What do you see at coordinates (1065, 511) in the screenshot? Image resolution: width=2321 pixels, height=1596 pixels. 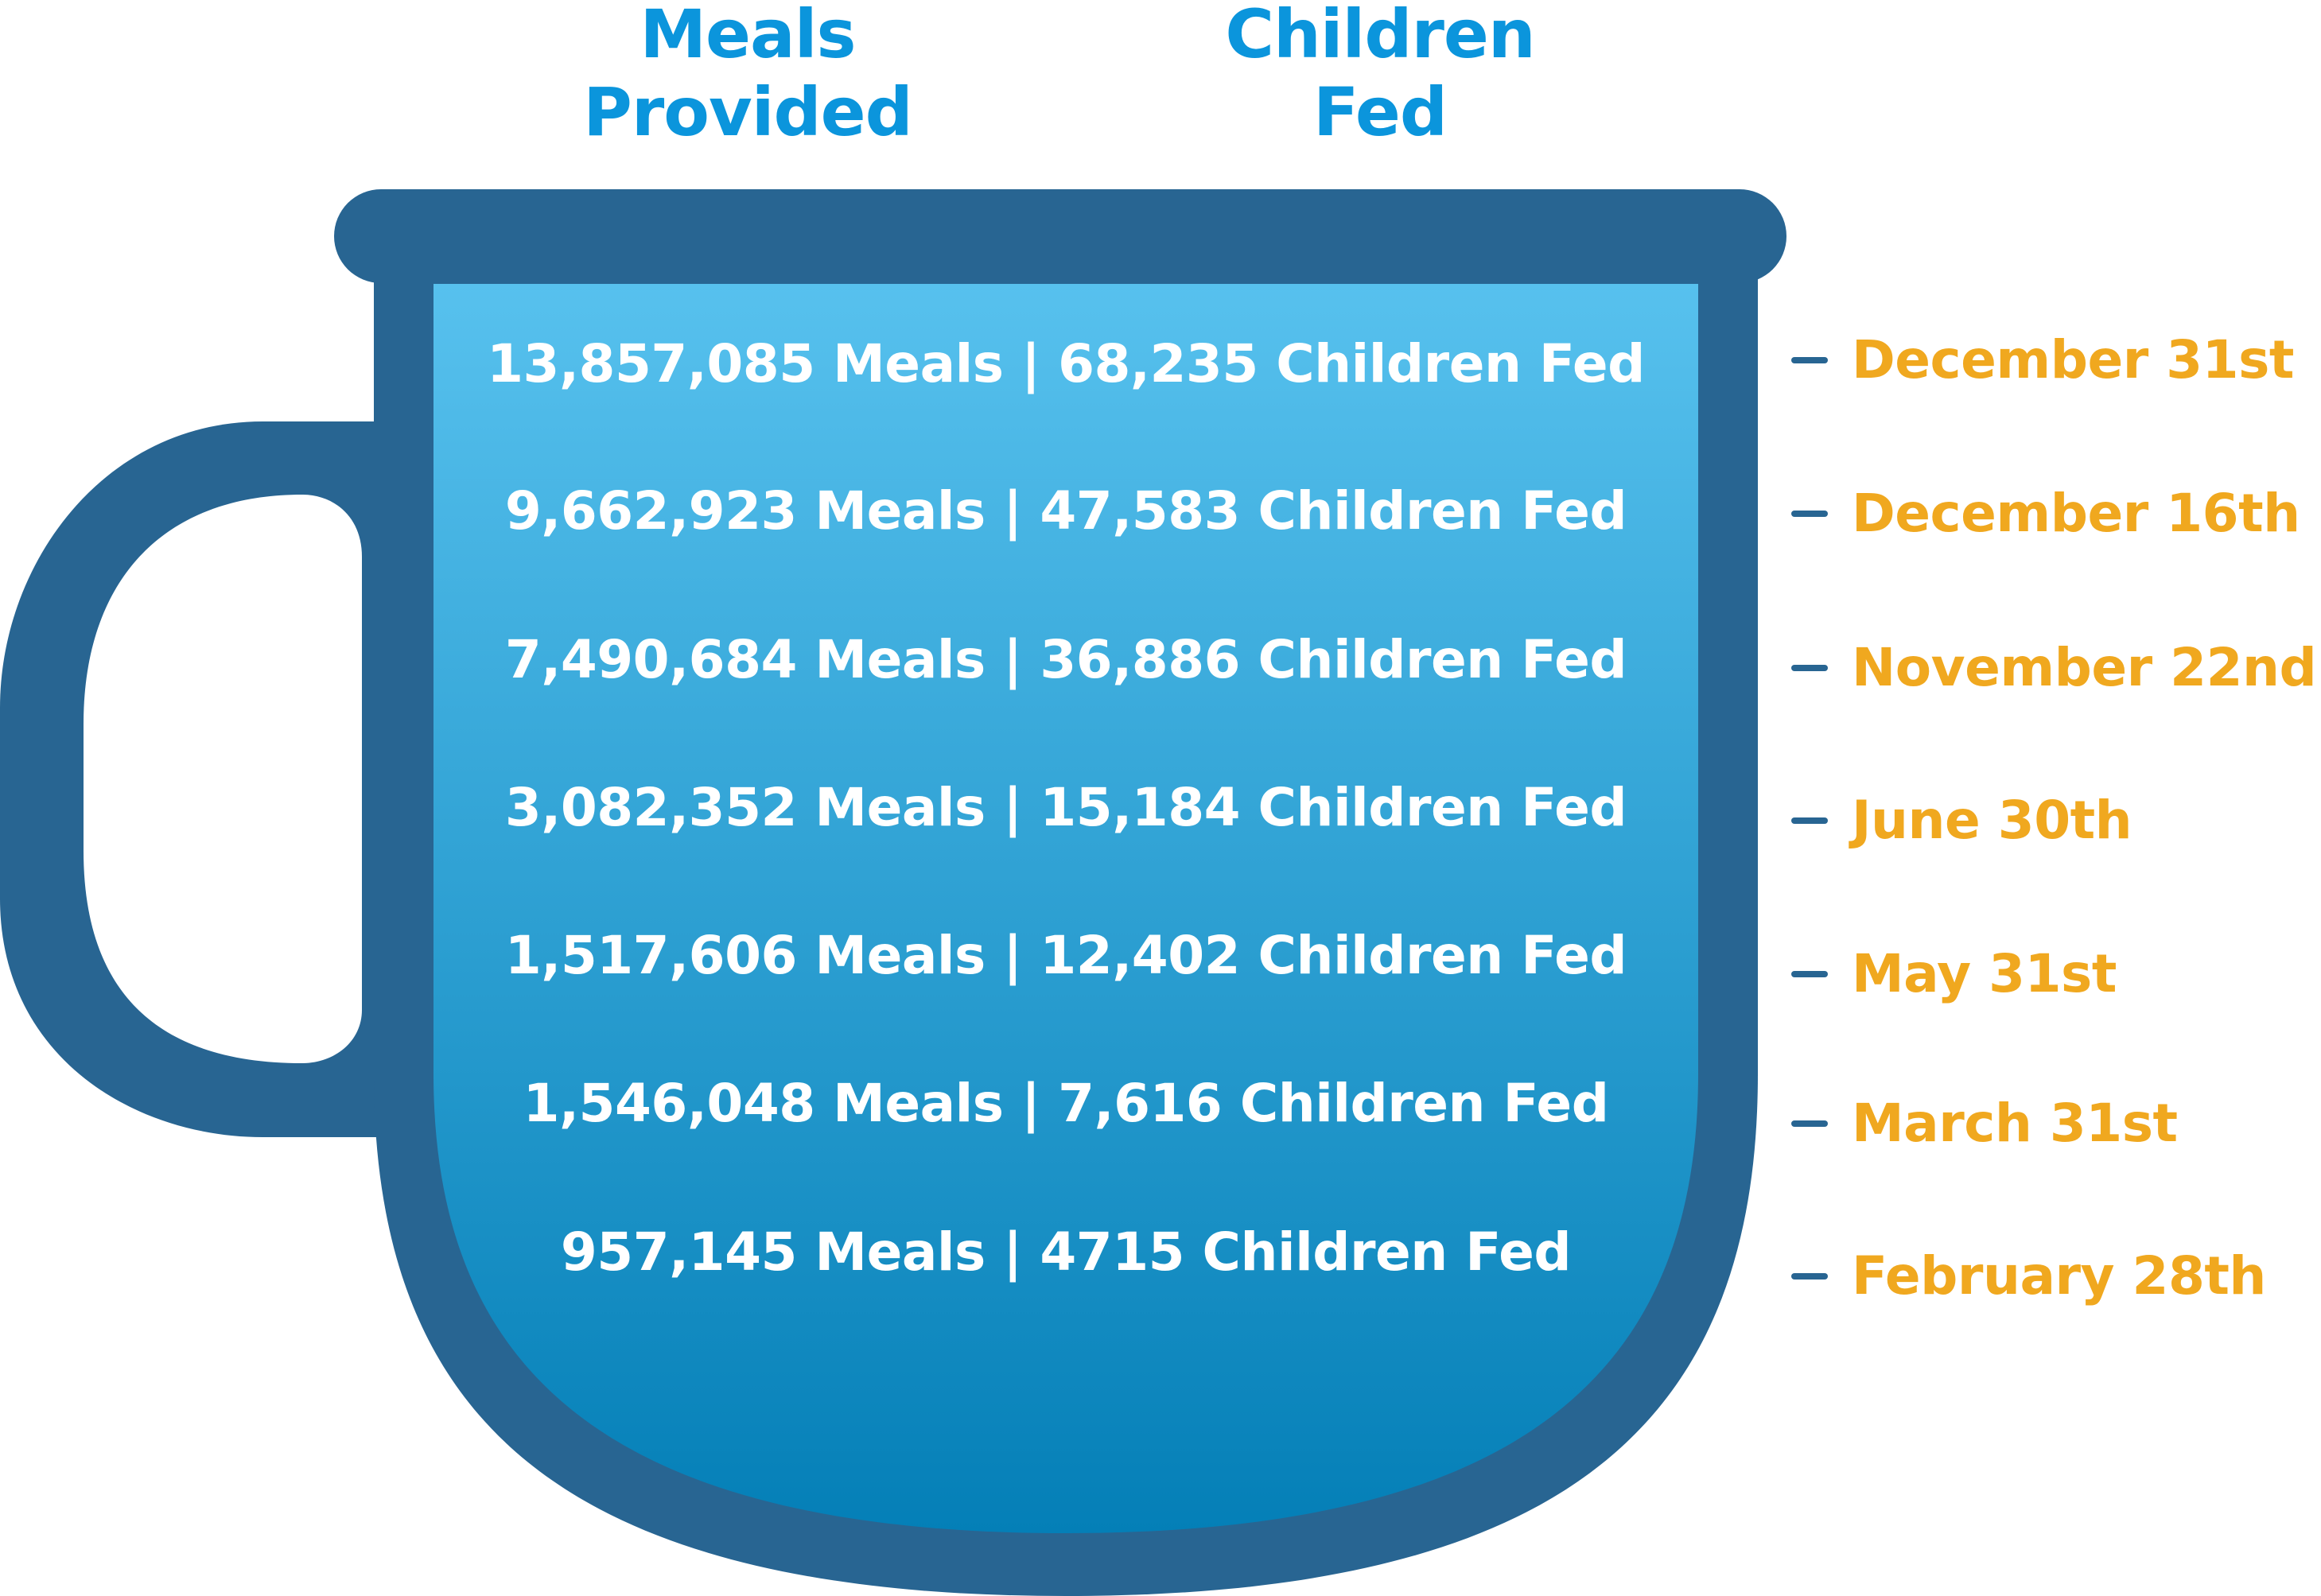 I see `milestone-row-2: 9,662,923 Meals | 47,583 Children Fed` at bounding box center [1065, 511].